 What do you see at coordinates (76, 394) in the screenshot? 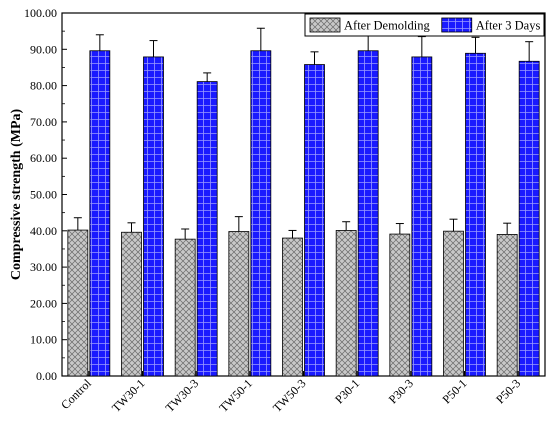
I see `x-tick-label: Control` at bounding box center [76, 394].